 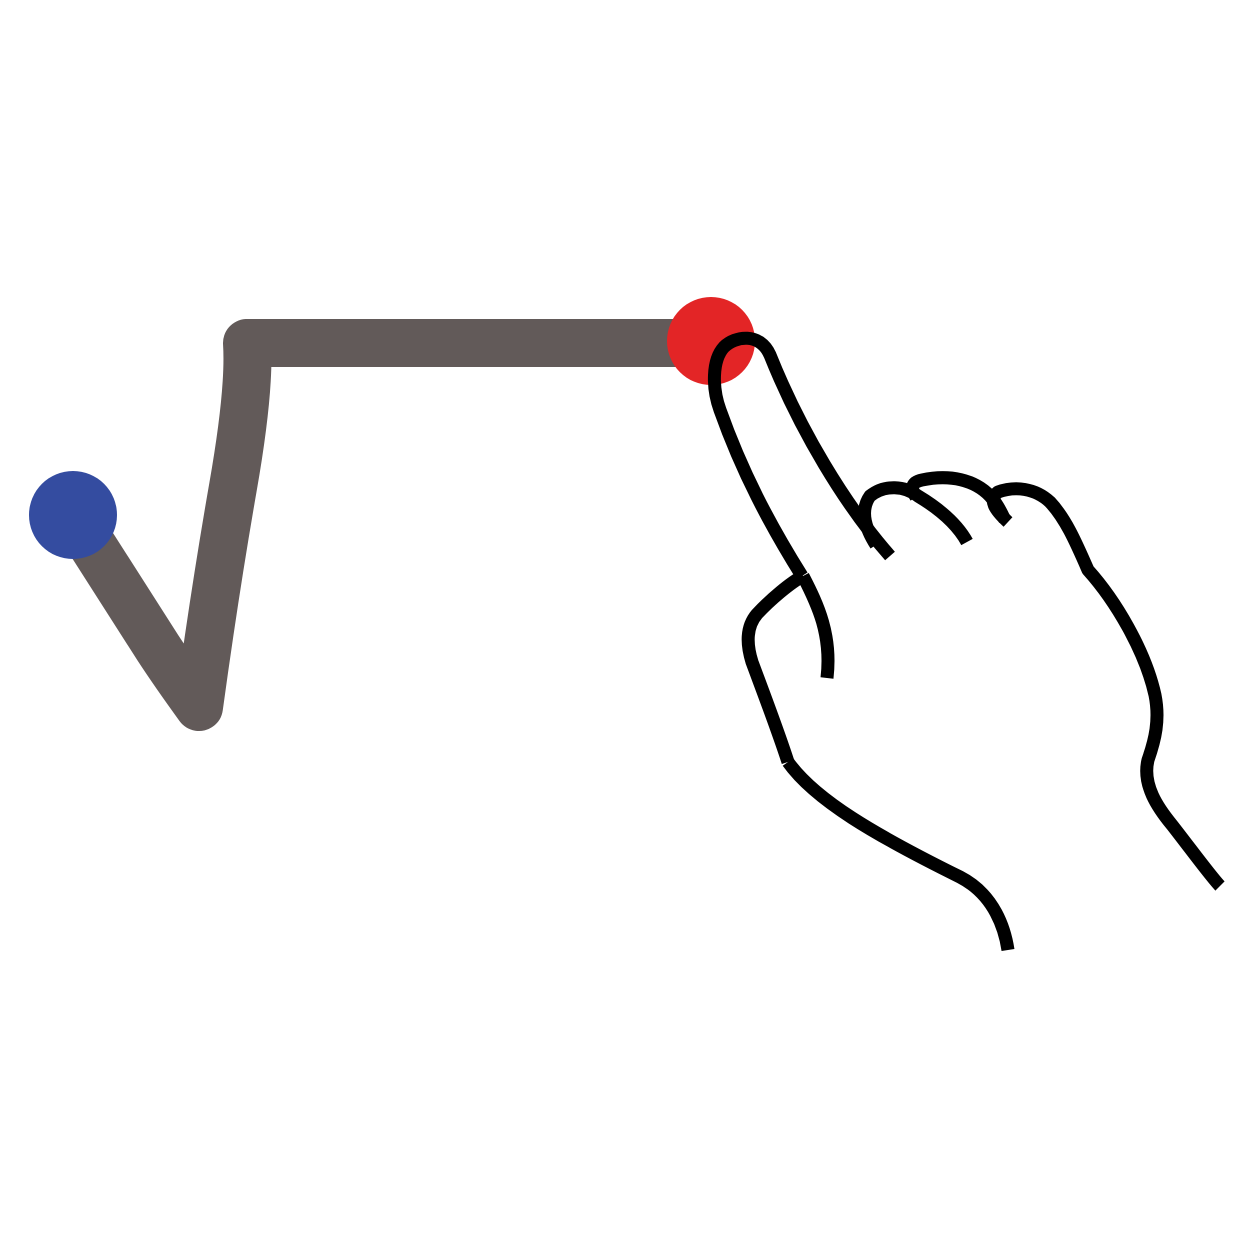 I want to click on start-point-dot, so click(x=73, y=515).